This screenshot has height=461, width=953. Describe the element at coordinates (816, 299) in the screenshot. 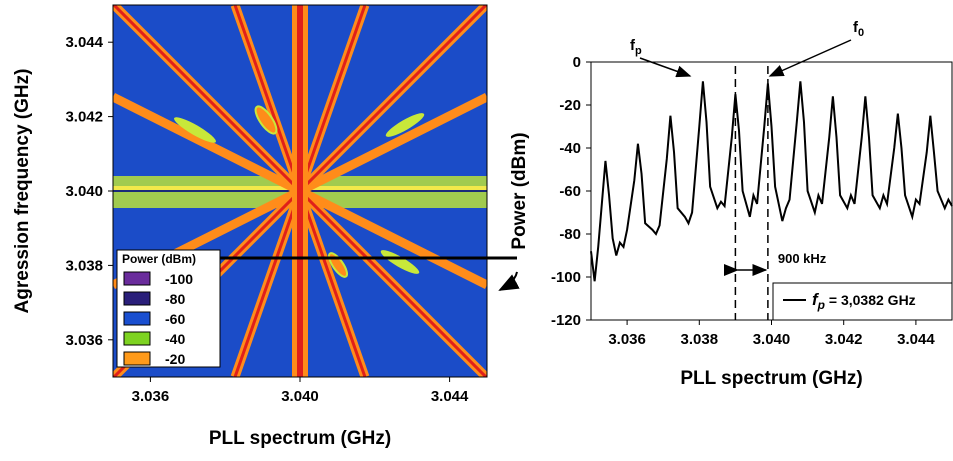

I see `legend-f: f` at that location.